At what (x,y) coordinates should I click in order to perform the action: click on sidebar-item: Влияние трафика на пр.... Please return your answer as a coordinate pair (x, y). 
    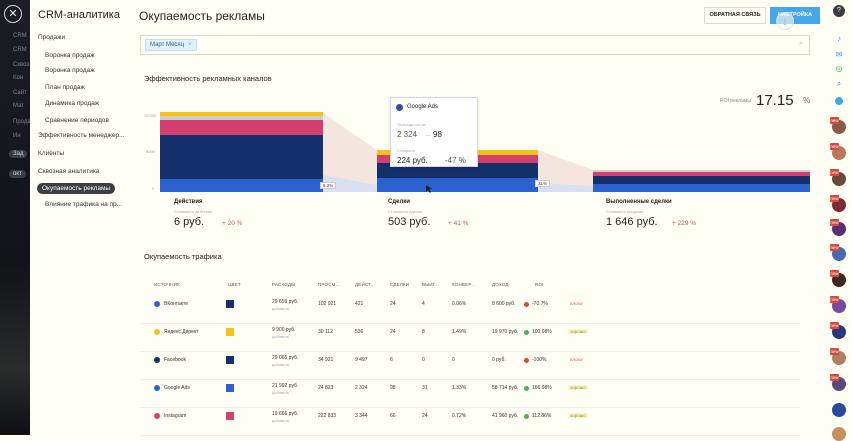
    Looking at the image, I should click on (84, 204).